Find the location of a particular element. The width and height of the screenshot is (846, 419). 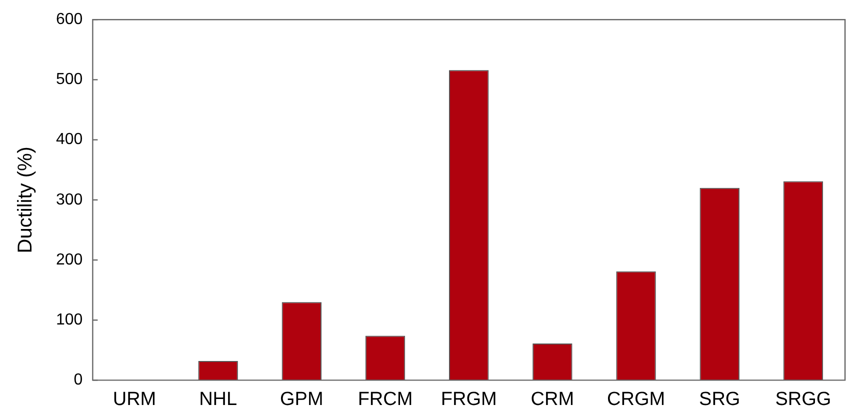

x-tick-label: GPM is located at coordinates (302, 399).